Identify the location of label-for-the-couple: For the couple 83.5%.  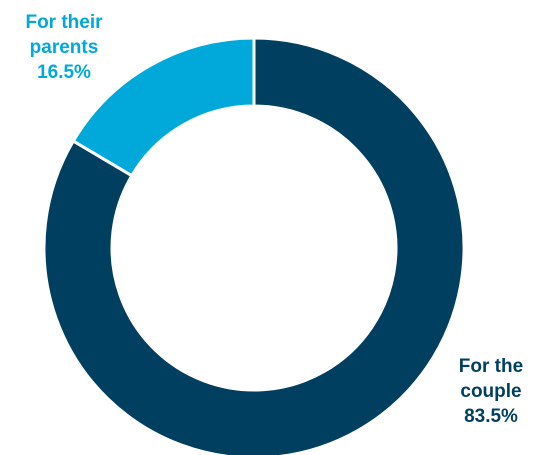
(491, 391).